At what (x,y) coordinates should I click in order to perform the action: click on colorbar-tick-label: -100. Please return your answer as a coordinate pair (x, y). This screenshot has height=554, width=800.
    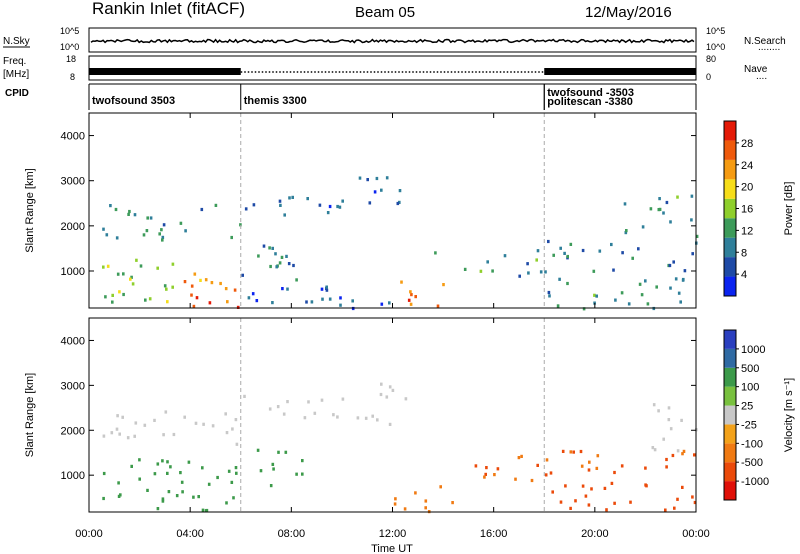
    Looking at the image, I should click on (752, 444).